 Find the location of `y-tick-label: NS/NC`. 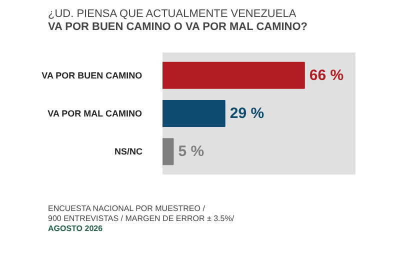

y-tick-label: NS/NC is located at coordinates (128, 151).